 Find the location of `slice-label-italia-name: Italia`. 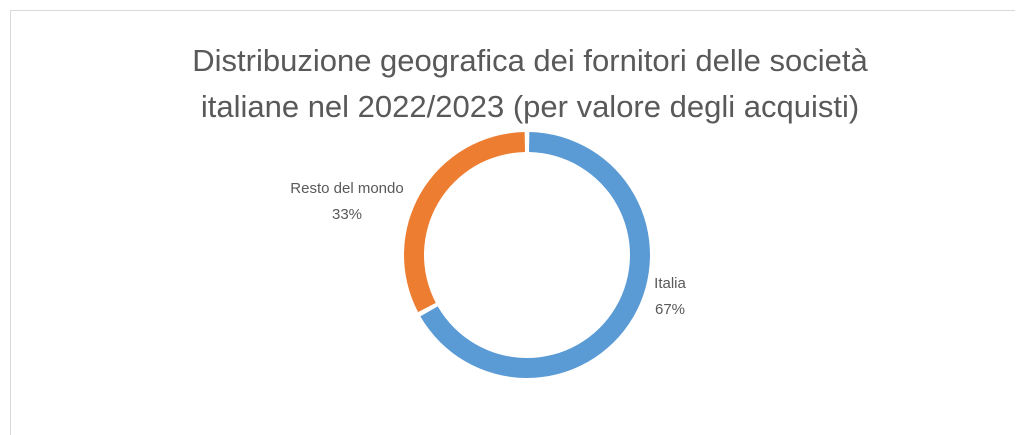

slice-label-italia-name: Italia is located at coordinates (670, 283).